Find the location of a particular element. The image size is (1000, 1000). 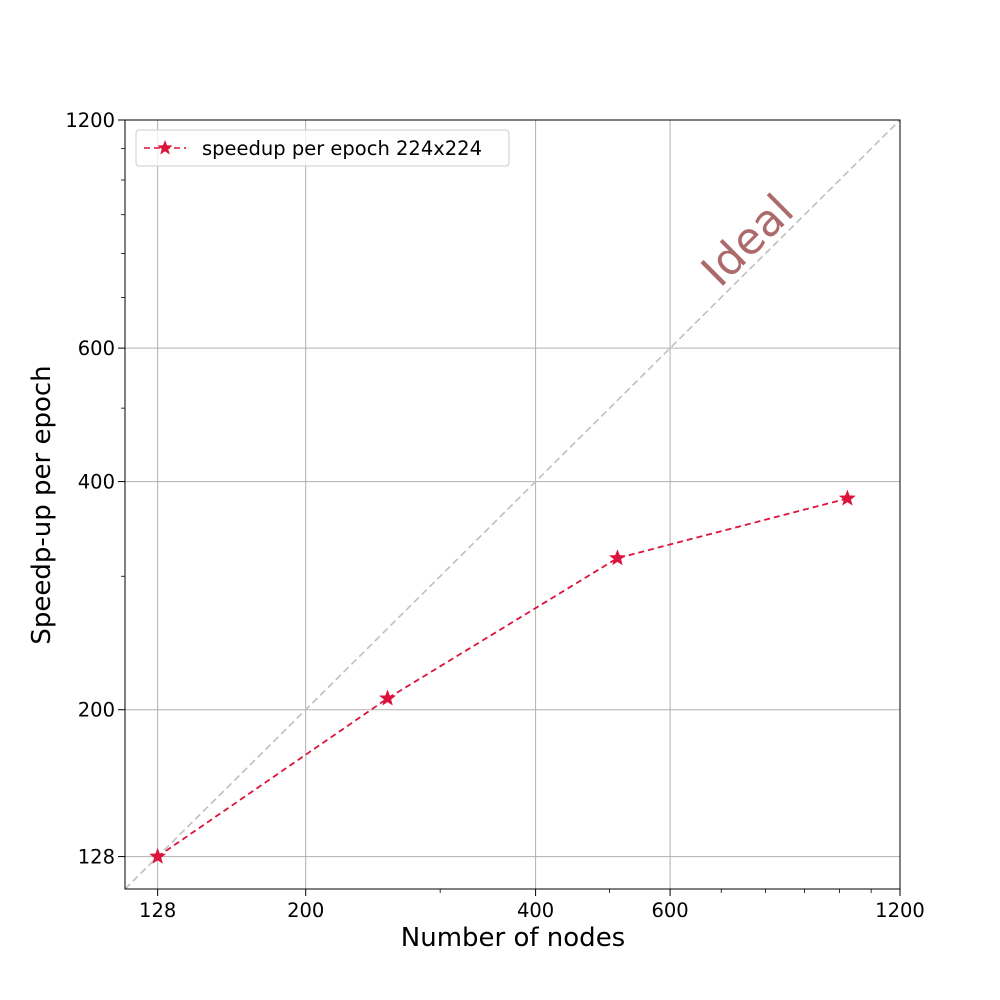

y-tick-label: 400 is located at coordinates (96, 482).